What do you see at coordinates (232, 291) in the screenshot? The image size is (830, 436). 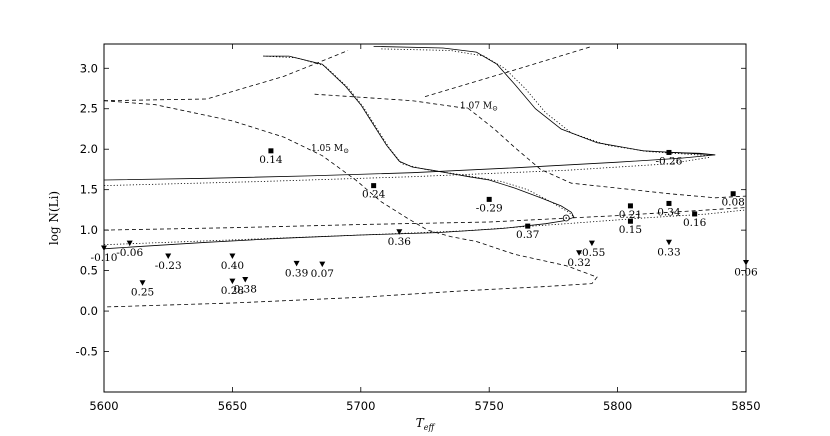 I see `point-label: 0.28` at bounding box center [232, 291].